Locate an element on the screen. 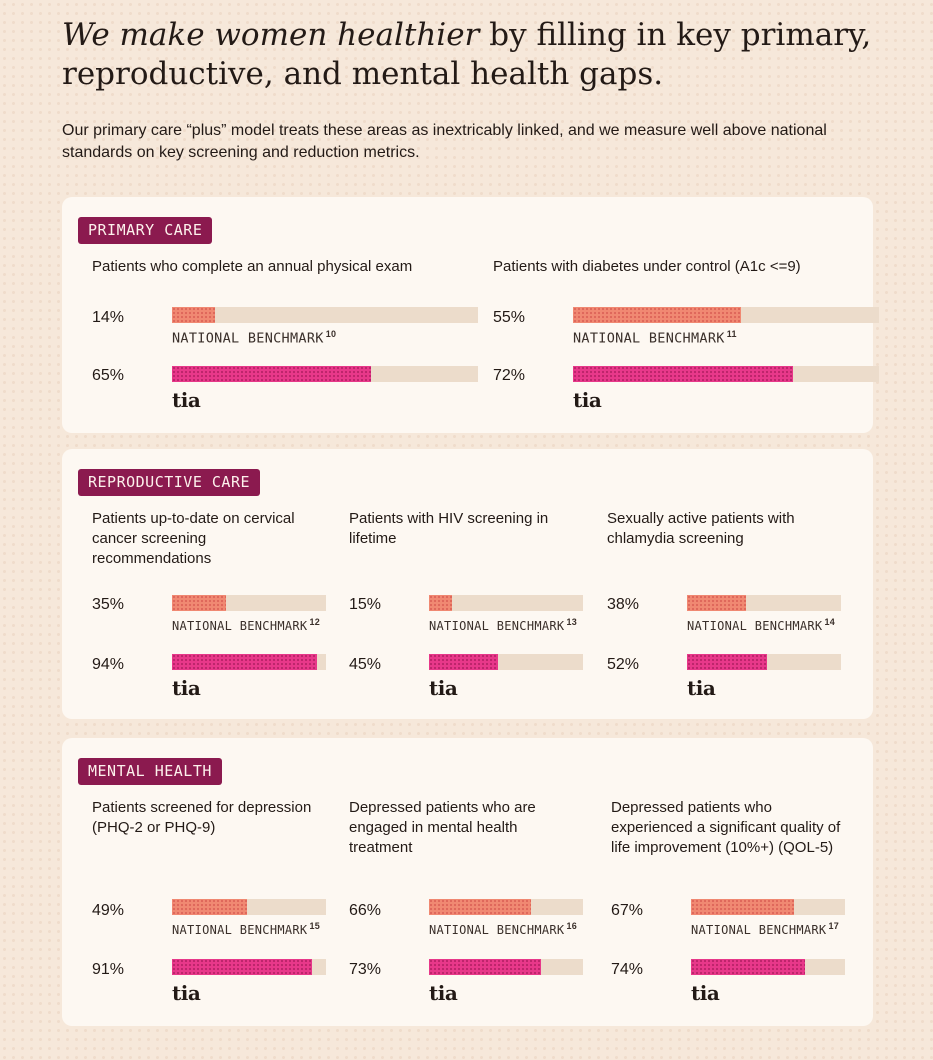 Image resolution: width=933 pixels, height=1060 pixels. national-benchmark-label: NATIONAL BENCHMARK 14 is located at coordinates (761, 625).